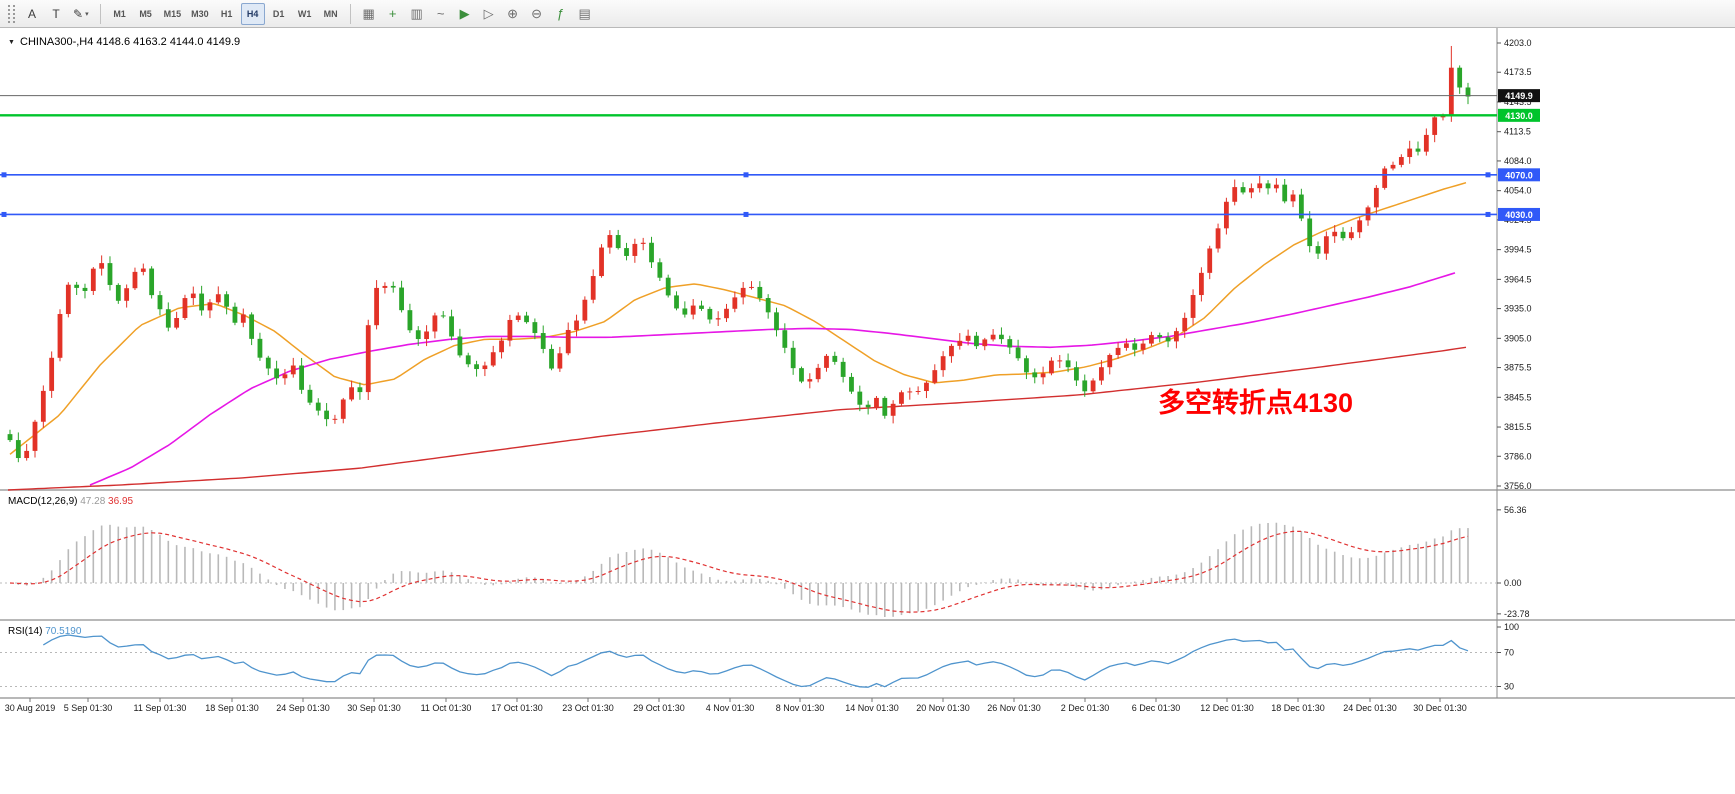 This screenshot has height=794, width=1735. Describe the element at coordinates (87, 14) in the screenshot. I see `dropdown-caret-icon: ▾` at that location.